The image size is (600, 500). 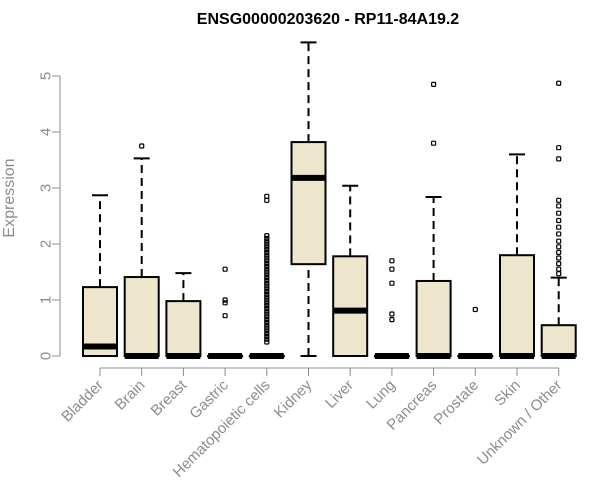 I want to click on chart-title: ENSG00000203620 - RP11-84A19.2, so click(x=328, y=19).